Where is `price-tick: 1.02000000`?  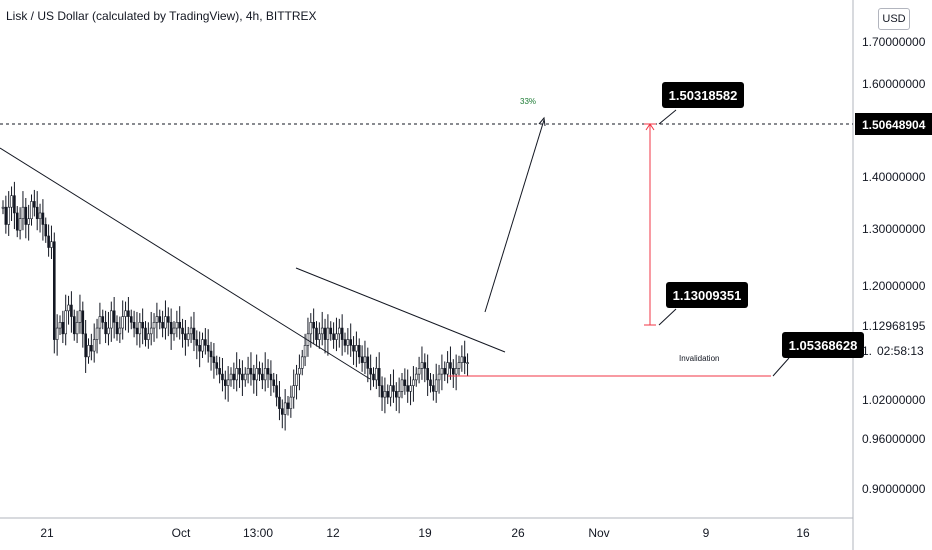 price-tick: 1.02000000 is located at coordinates (894, 400).